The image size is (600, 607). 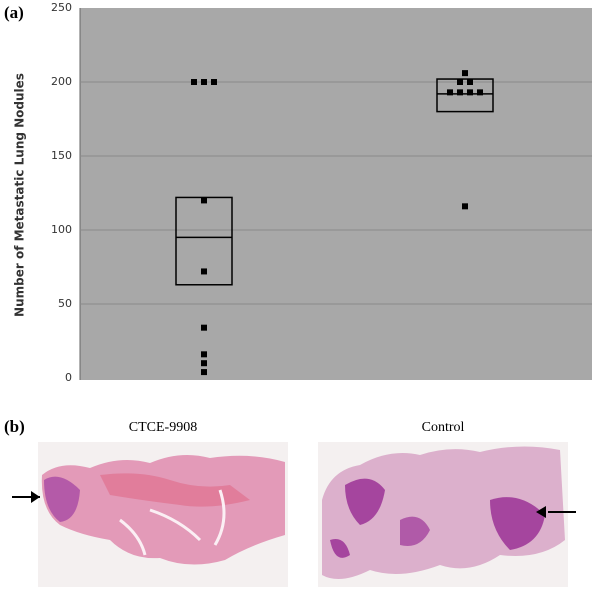 I want to click on y-tick-label: 200, so click(x=61, y=81).